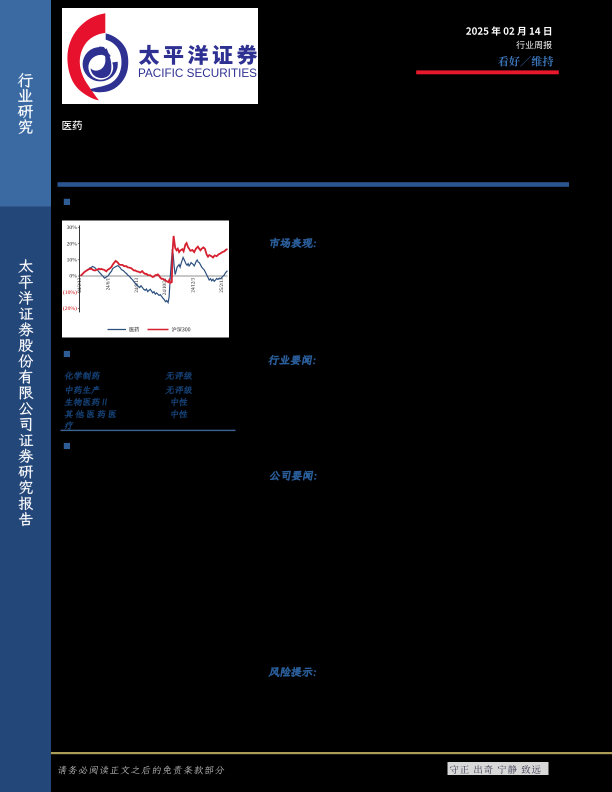  Describe the element at coordinates (72, 244) in the screenshot. I see `svg-text: 20%` at that location.